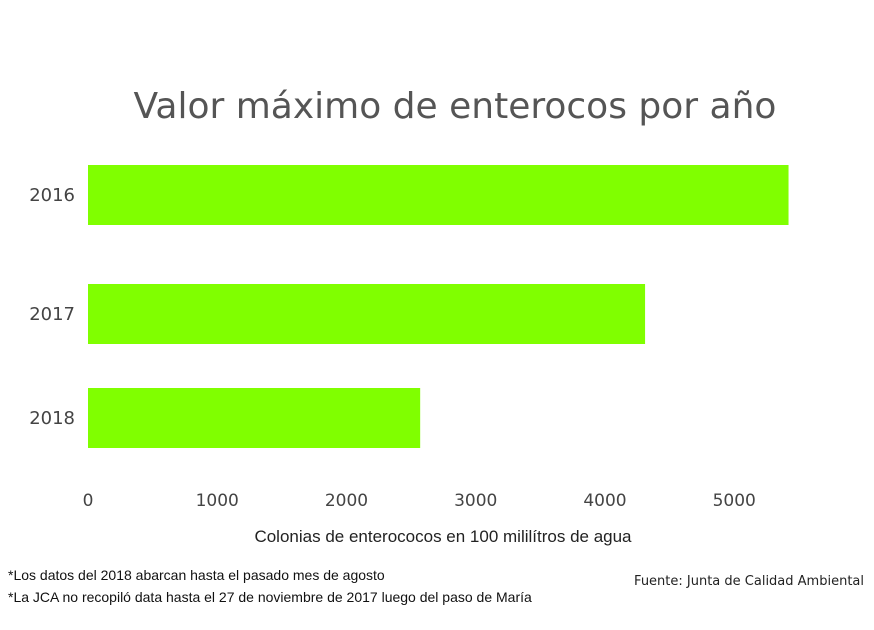 This screenshot has height=630, width=874. Describe the element at coordinates (475, 501) in the screenshot. I see `x-tick-3000: 3000` at that location.